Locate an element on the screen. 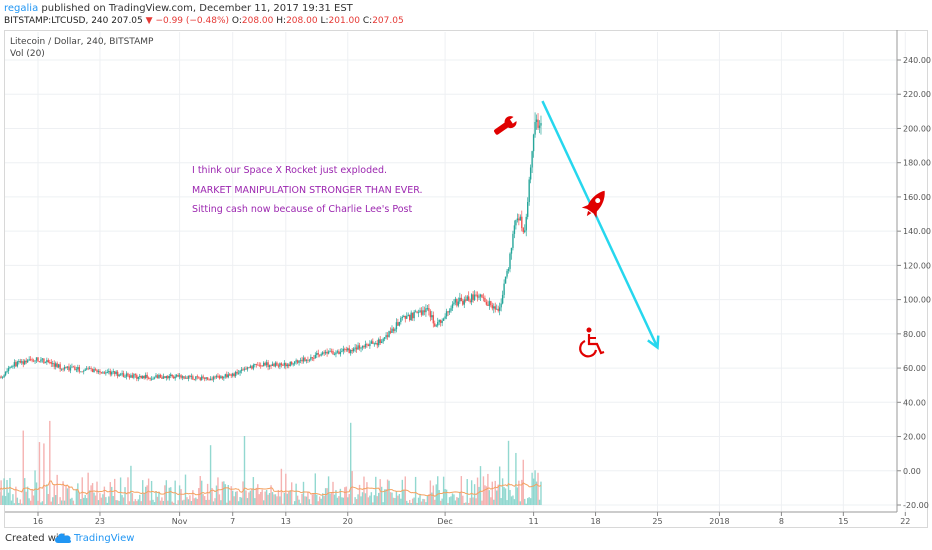 This screenshot has height=550, width=932. y-tick-label: 40.00 is located at coordinates (914, 402).